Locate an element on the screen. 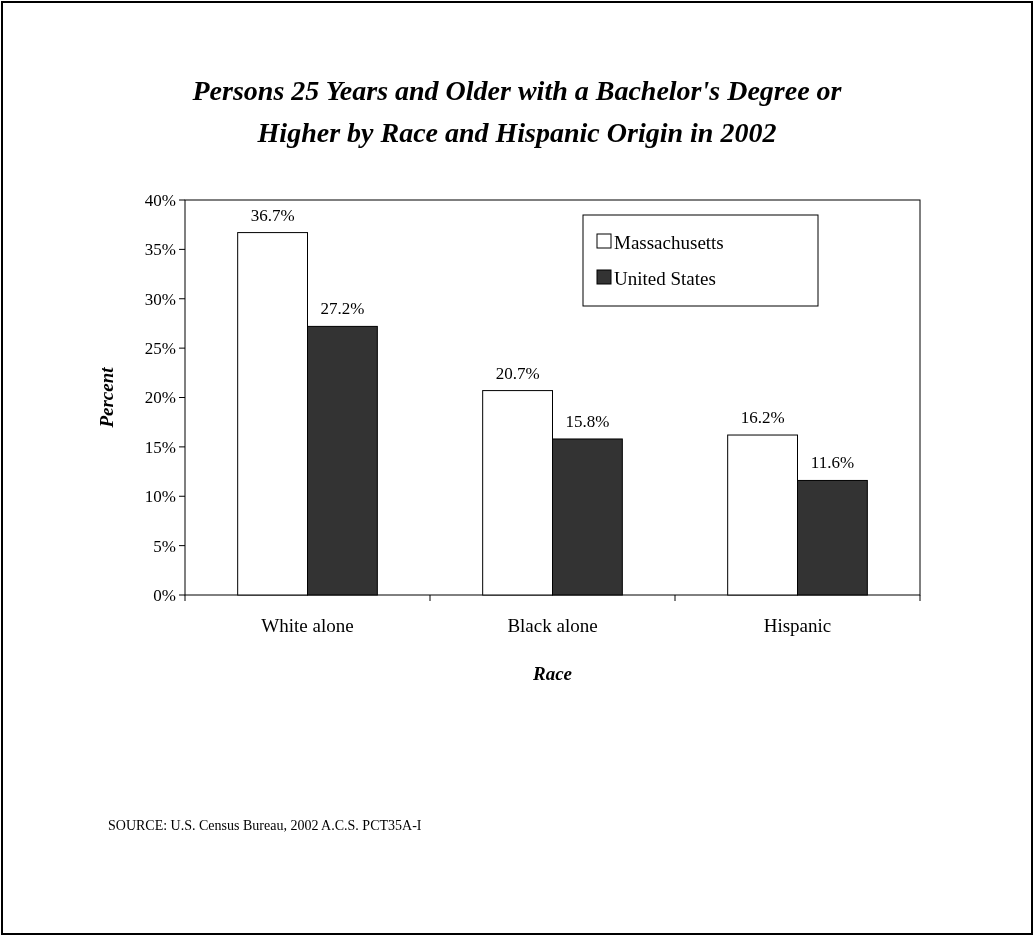 This screenshot has width=1034, height=936. y-tick-label: 40% is located at coordinates (160, 200).